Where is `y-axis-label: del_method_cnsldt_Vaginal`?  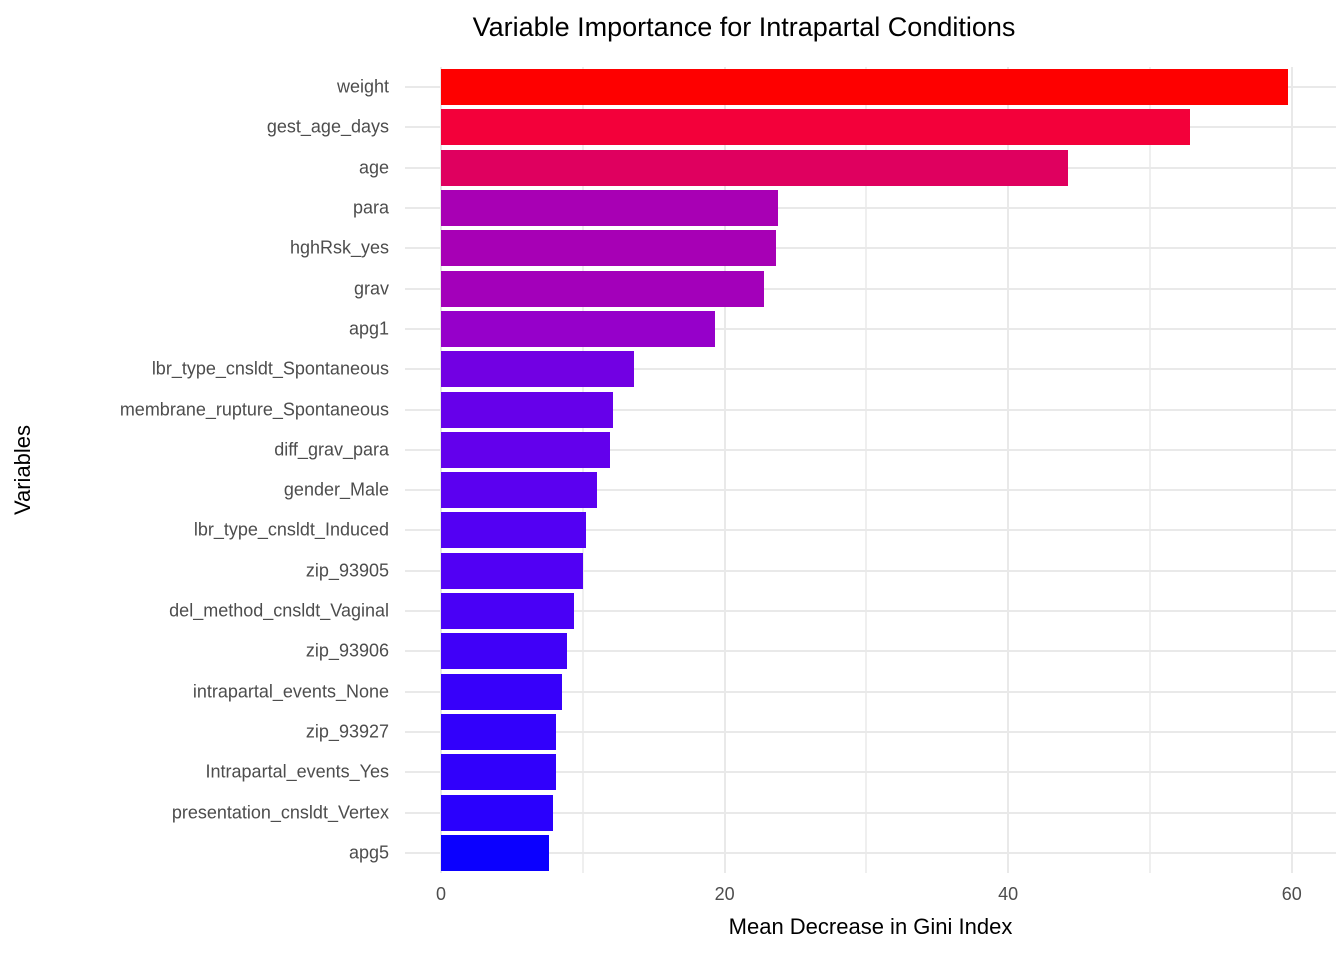
y-axis-label: del_method_cnsldt_Vaginal is located at coordinates (279, 610).